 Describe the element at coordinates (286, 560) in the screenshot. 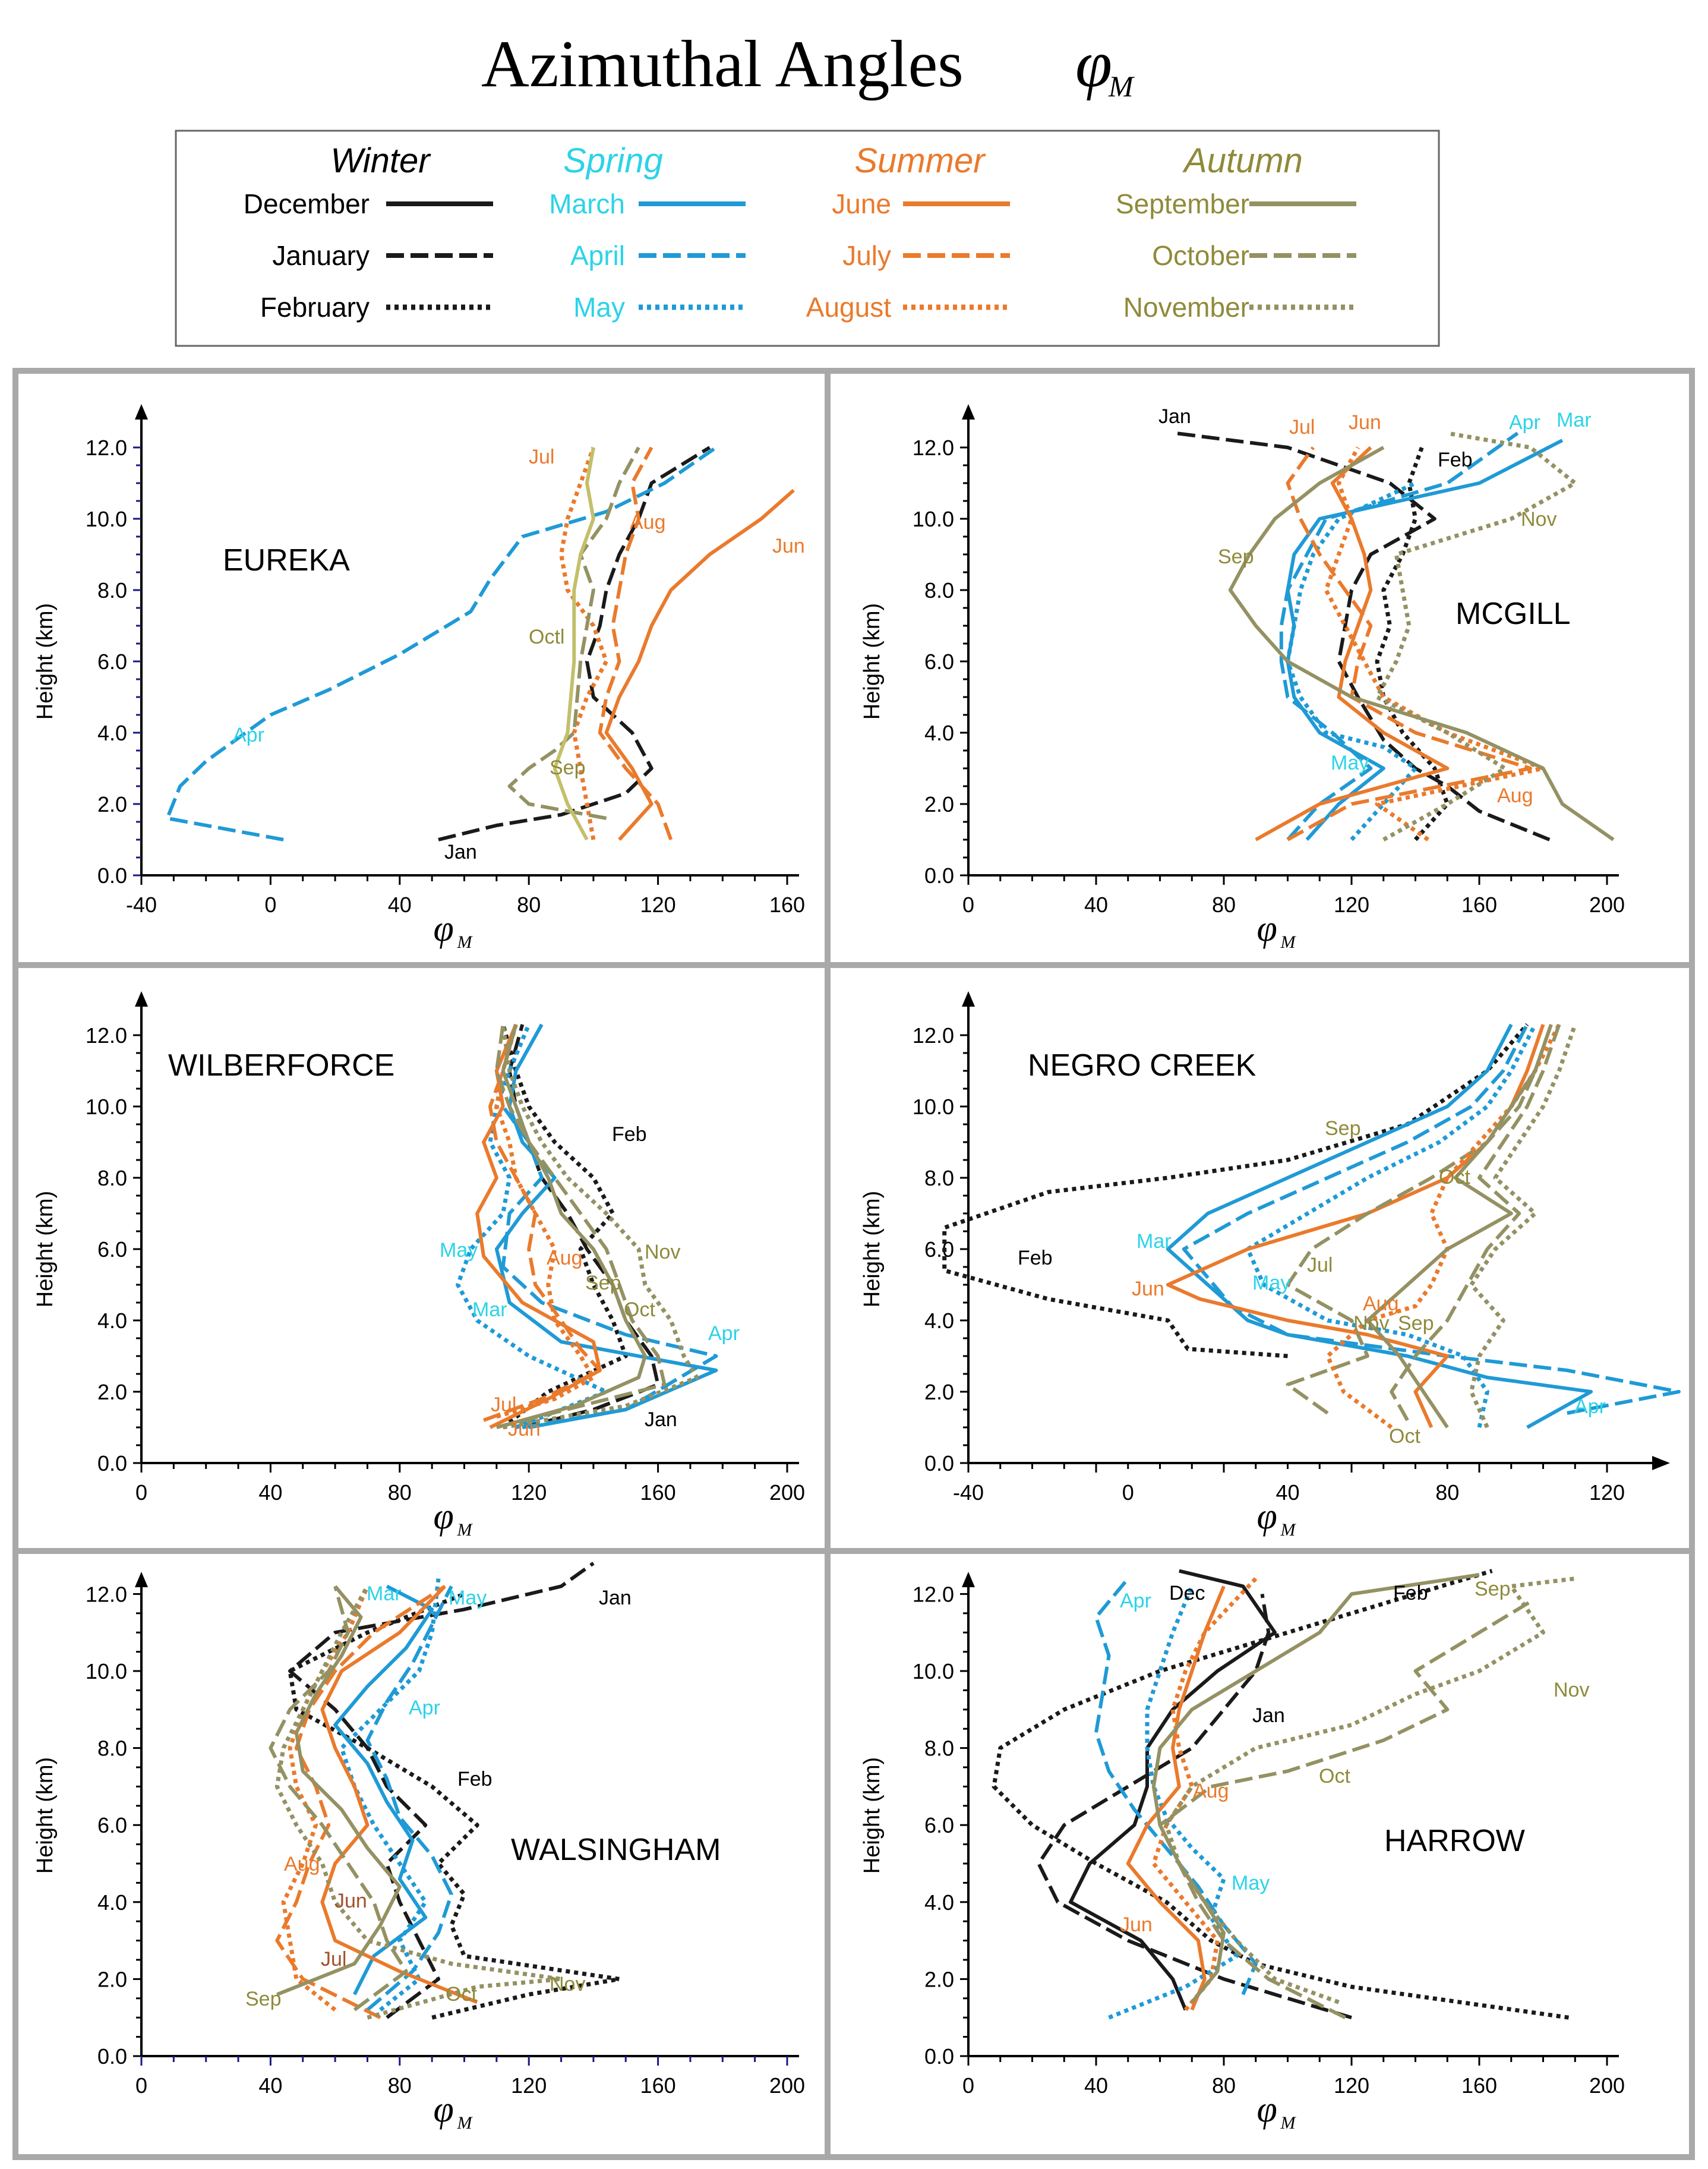

I see `panel-title: EUREKA` at that location.